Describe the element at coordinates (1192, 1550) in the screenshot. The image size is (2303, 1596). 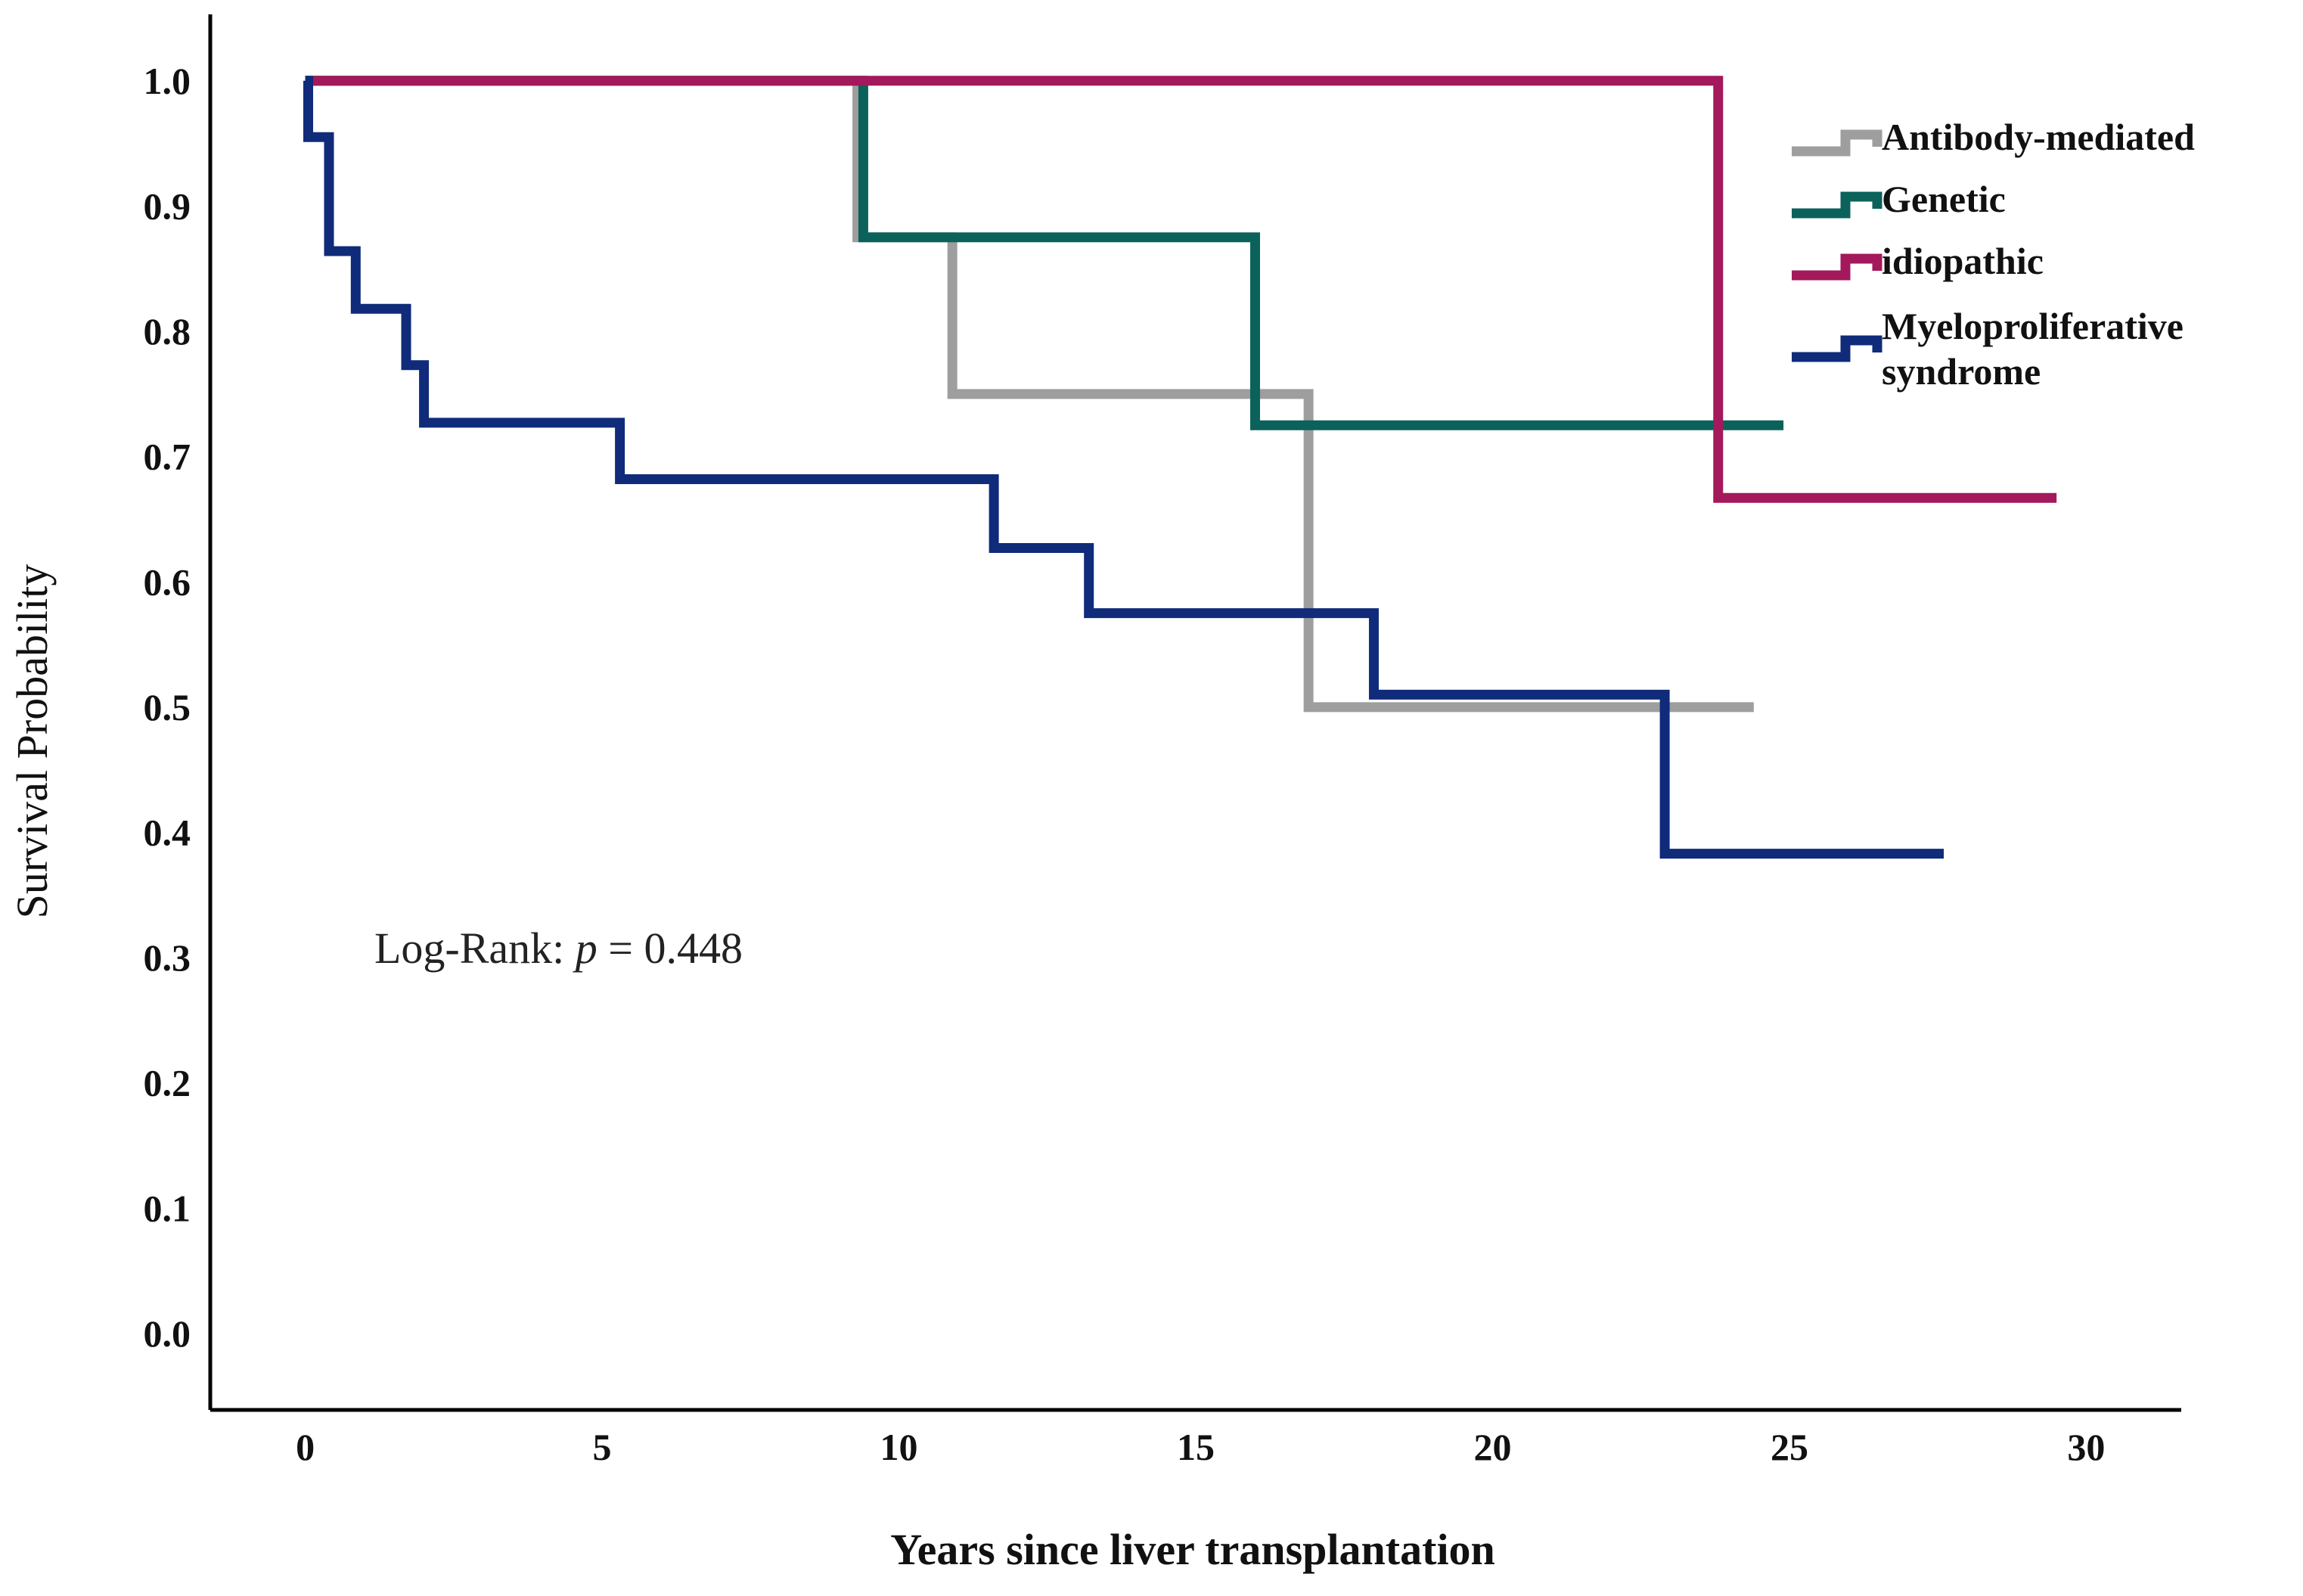
I see `x-axis-title: Years since liver transplantation` at that location.